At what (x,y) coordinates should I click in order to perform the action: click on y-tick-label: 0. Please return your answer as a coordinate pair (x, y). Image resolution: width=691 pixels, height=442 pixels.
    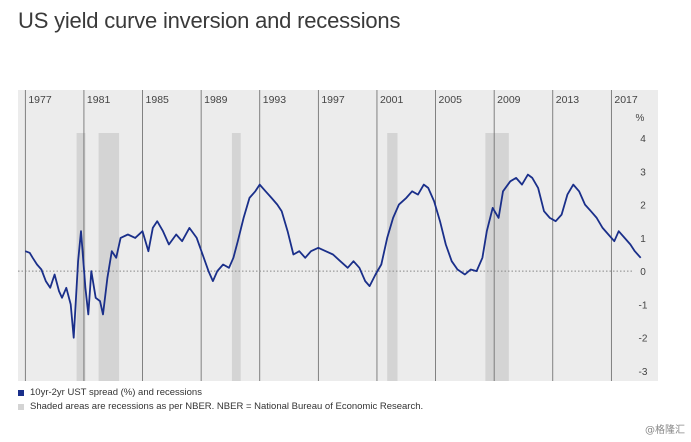
    Looking at the image, I should click on (643, 272).